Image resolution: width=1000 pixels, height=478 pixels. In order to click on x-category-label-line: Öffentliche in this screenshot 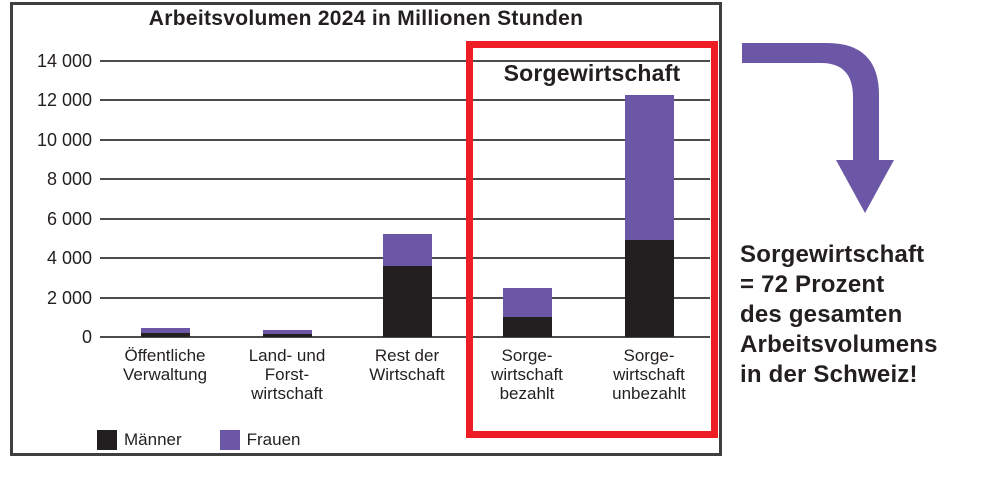, I will do `click(165, 355)`.